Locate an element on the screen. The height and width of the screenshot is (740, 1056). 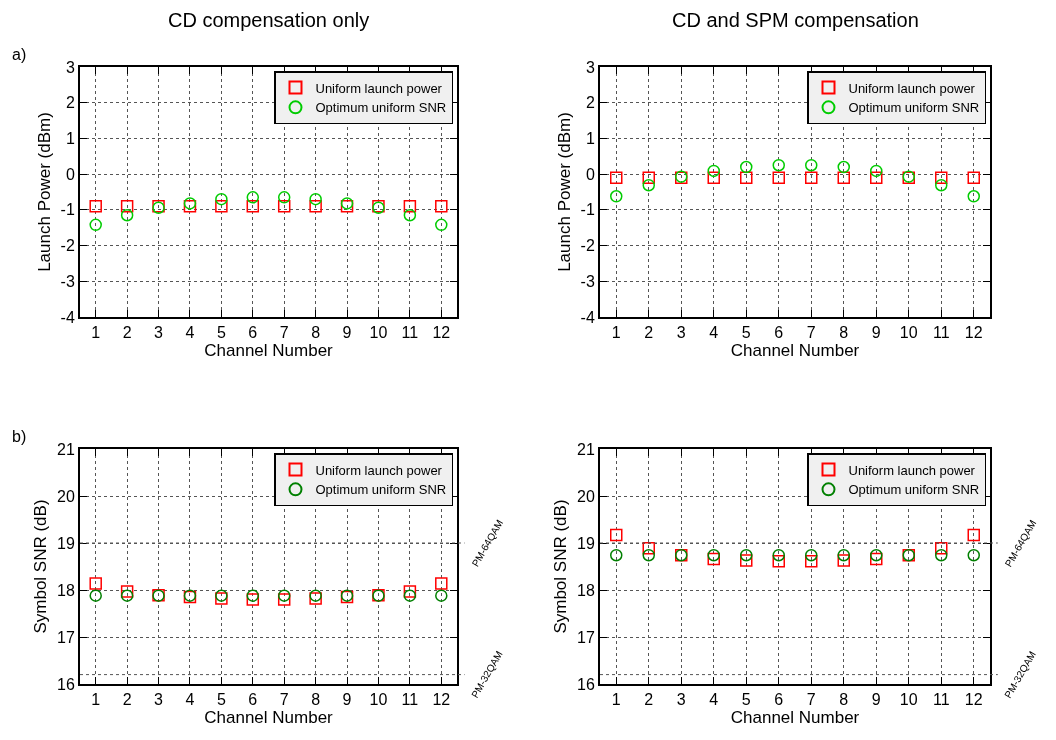
y-tick-label: 2 is located at coordinates (70, 103).